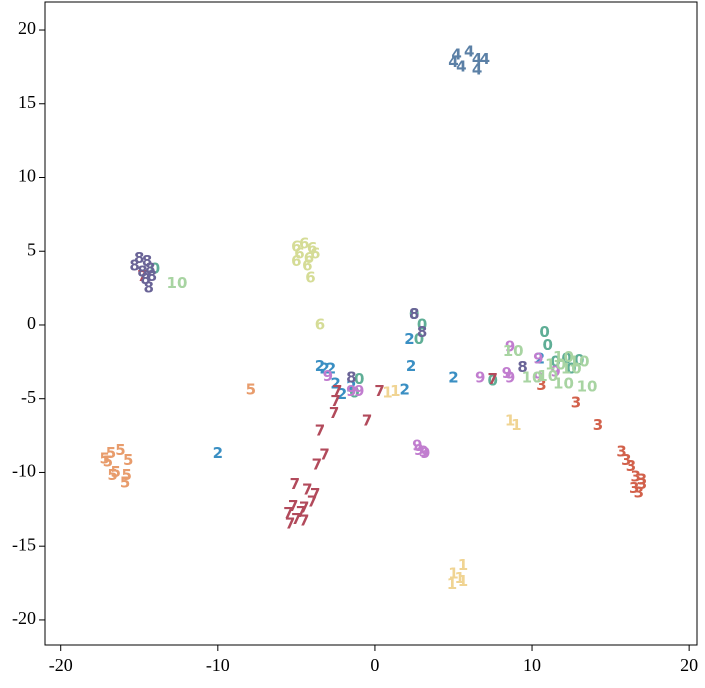 The width and height of the screenshot is (705, 688). I want to click on x-tick-label: 20, so click(689, 665).